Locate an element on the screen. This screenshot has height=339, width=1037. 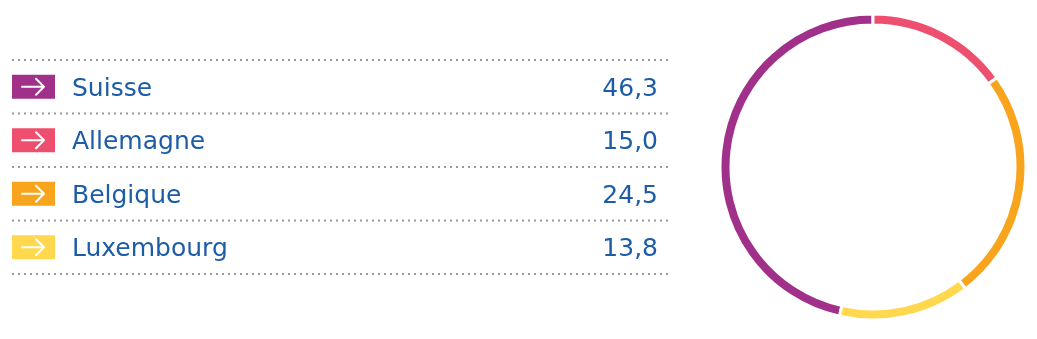
legend-label: Suisse is located at coordinates (112, 87).